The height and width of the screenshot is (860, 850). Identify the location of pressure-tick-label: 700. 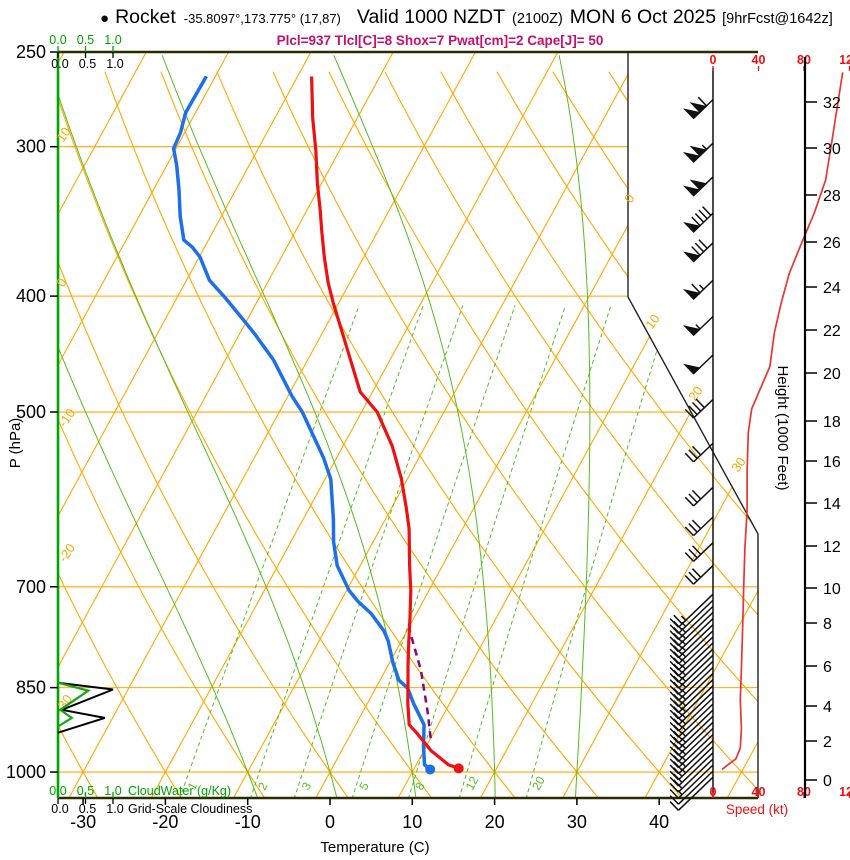
(31, 587).